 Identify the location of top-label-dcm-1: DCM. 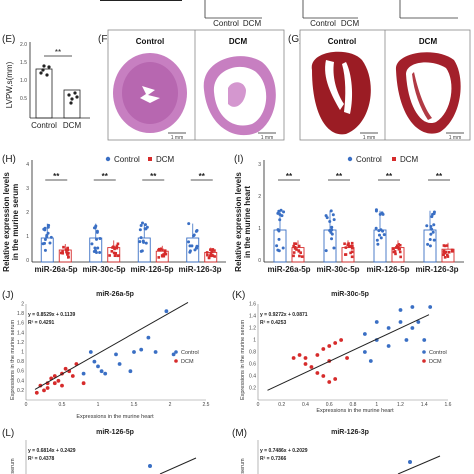
(252, 23).